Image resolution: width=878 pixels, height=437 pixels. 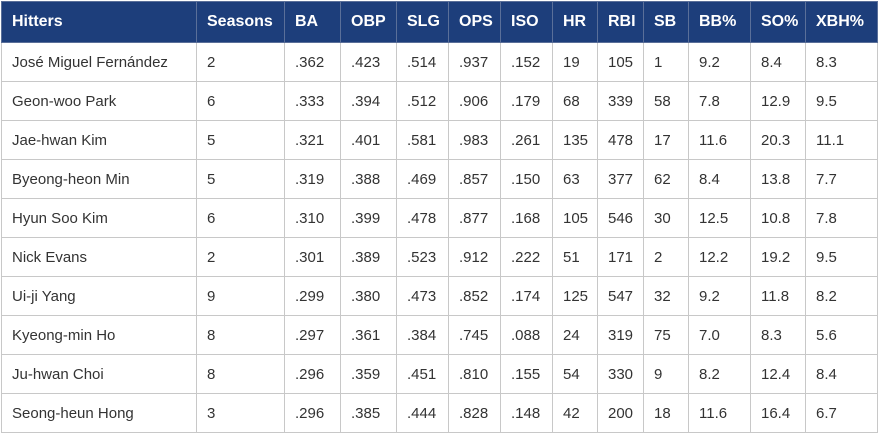 What do you see at coordinates (240, 140) in the screenshot?
I see `stat-cell: 5` at bounding box center [240, 140].